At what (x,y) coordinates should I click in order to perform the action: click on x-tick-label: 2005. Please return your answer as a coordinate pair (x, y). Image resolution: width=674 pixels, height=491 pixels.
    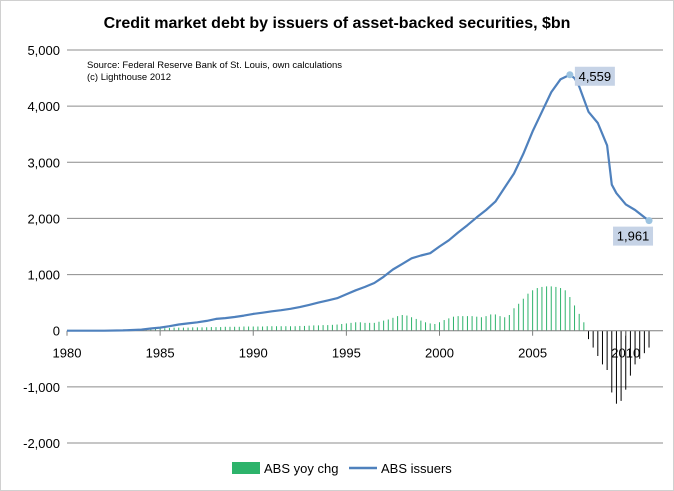
    Looking at the image, I should click on (532, 353).